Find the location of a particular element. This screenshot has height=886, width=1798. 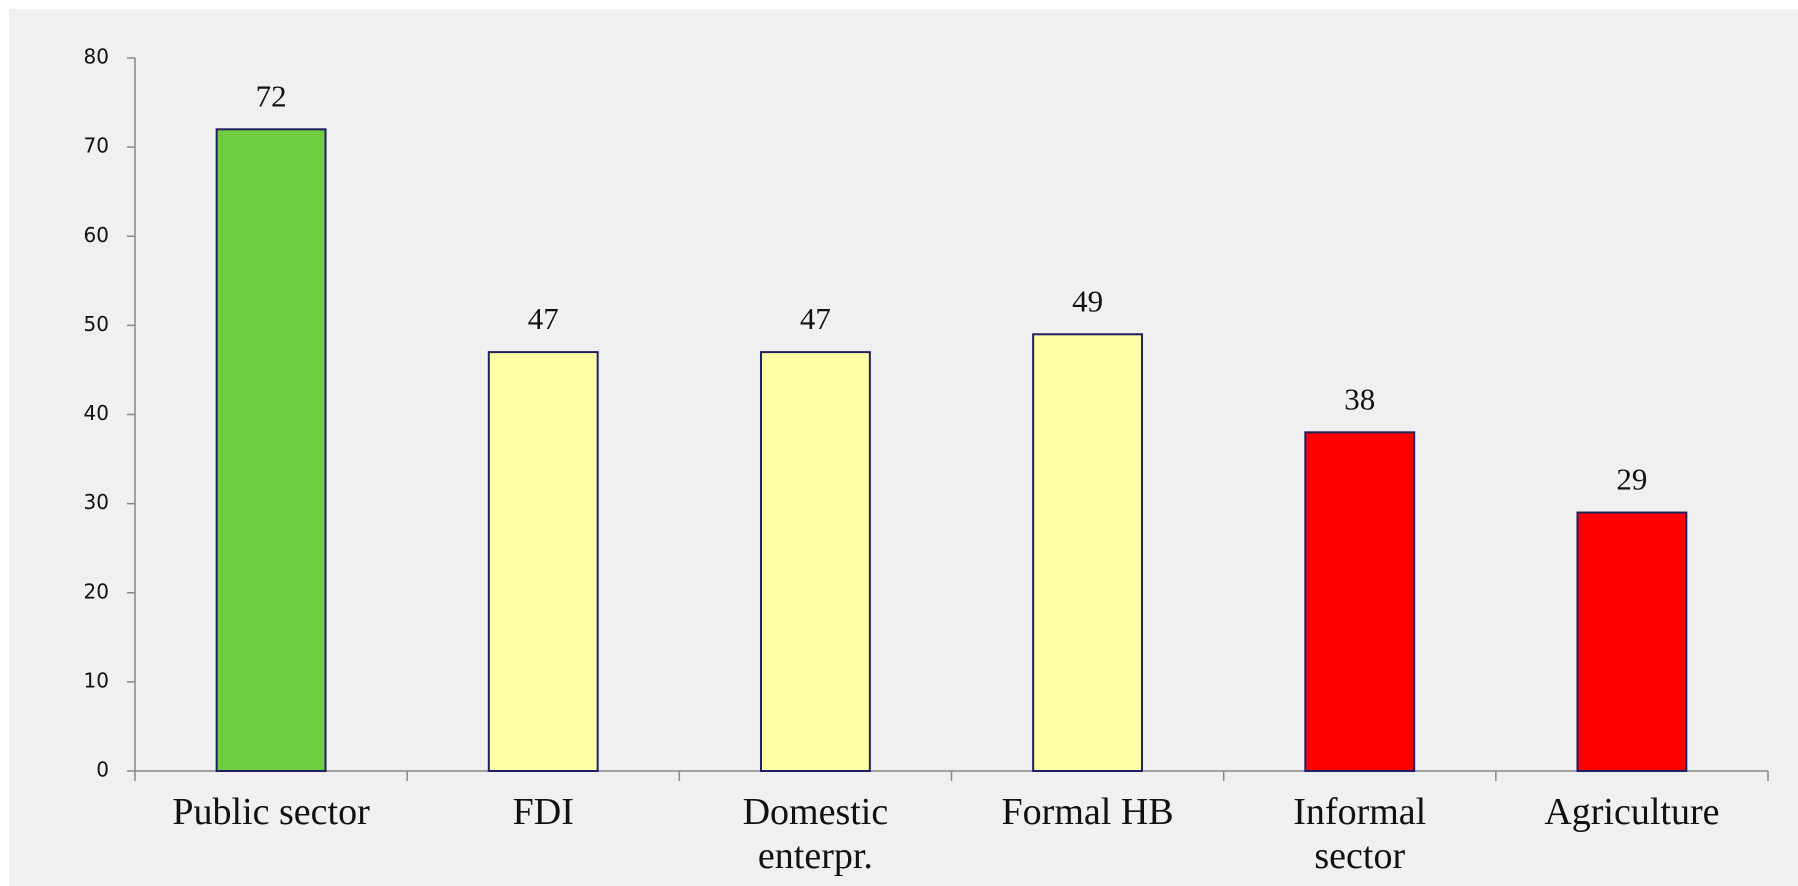

x-tick-label-line: Formal HB is located at coordinates (1088, 812).